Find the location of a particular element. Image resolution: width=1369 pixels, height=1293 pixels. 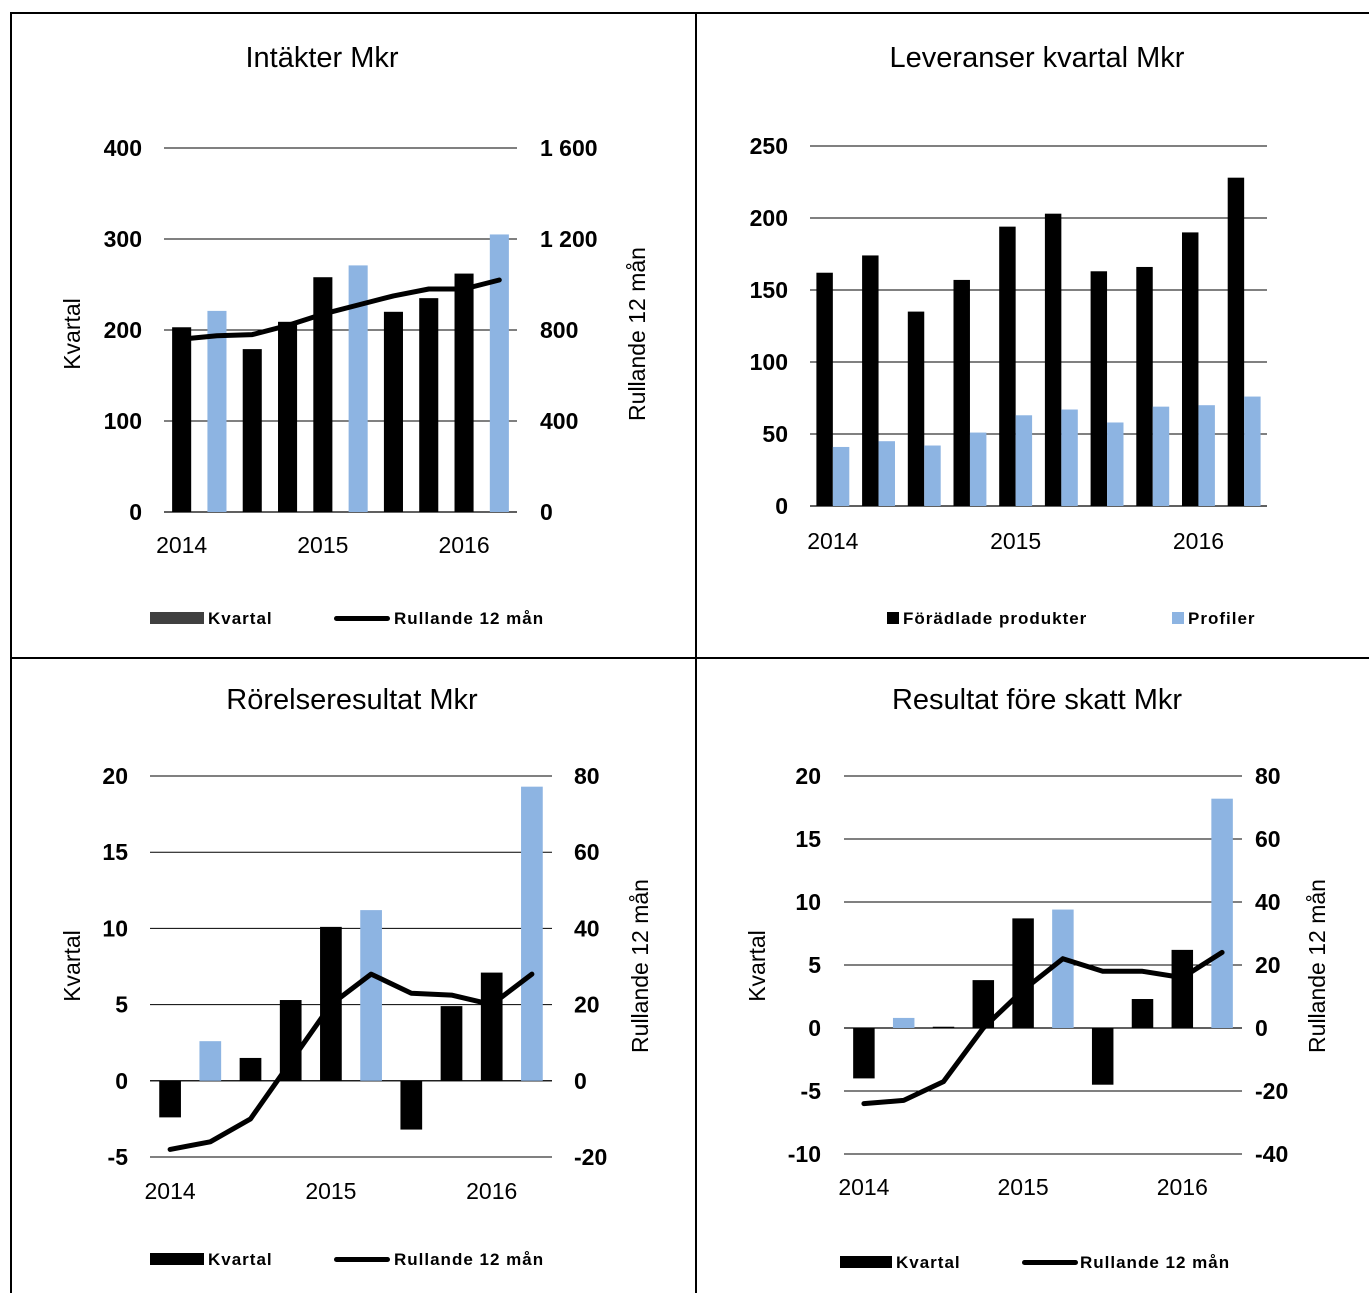

chart-title: Resultat före skatt Mkr is located at coordinates (1037, 700).